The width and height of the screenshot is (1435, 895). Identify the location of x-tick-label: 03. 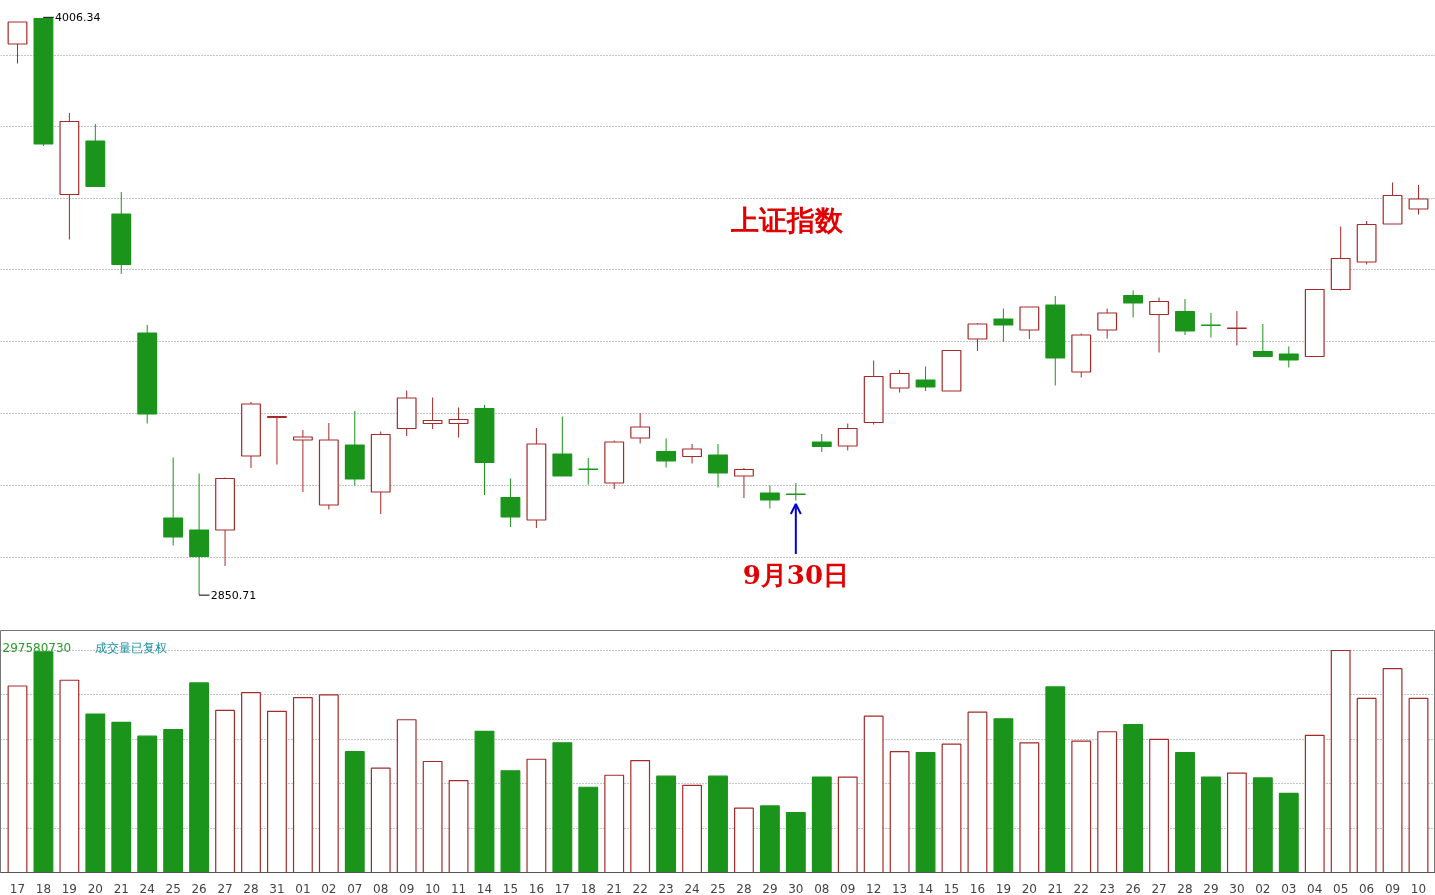
(1289, 888).